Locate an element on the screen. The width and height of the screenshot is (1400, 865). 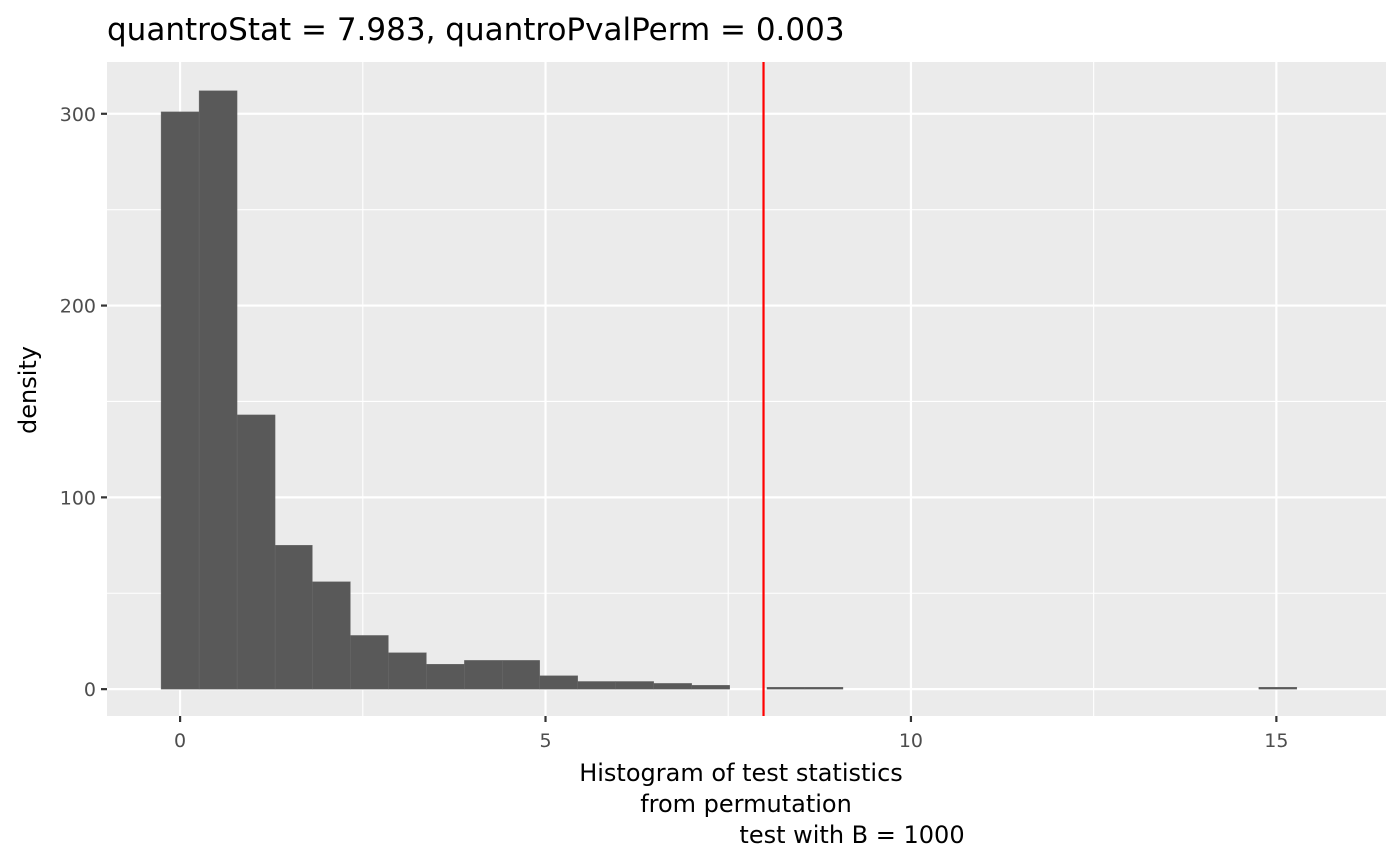
x-tick-label: 10 is located at coordinates (911, 741).